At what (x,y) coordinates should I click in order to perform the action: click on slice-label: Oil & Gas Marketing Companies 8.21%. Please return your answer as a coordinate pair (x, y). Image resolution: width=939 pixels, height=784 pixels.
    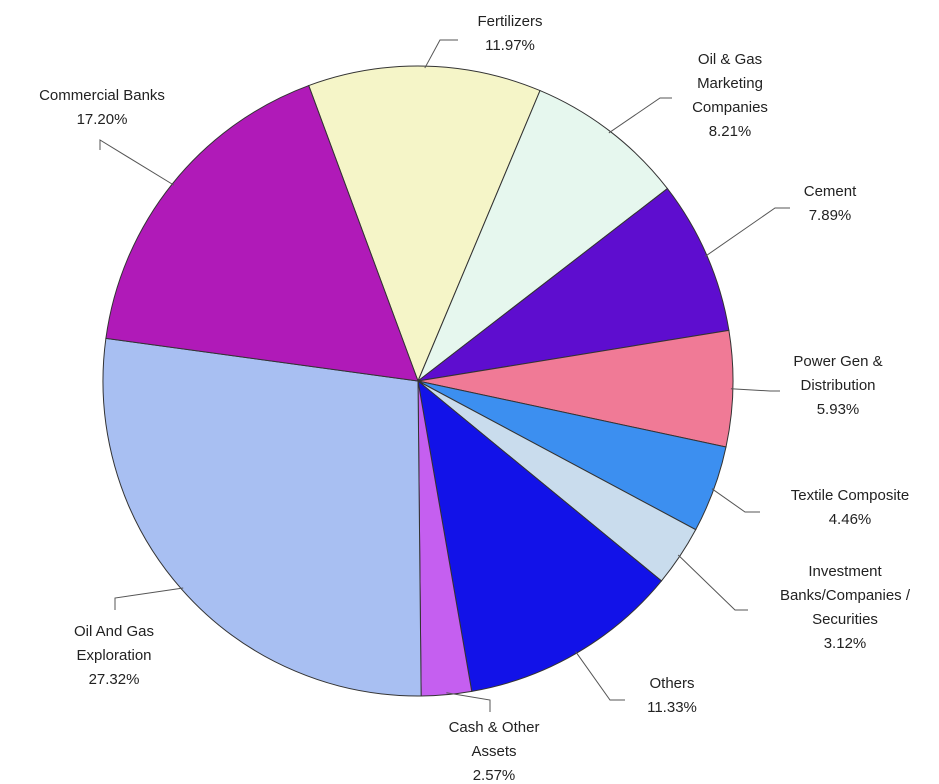
    Looking at the image, I should click on (730, 96).